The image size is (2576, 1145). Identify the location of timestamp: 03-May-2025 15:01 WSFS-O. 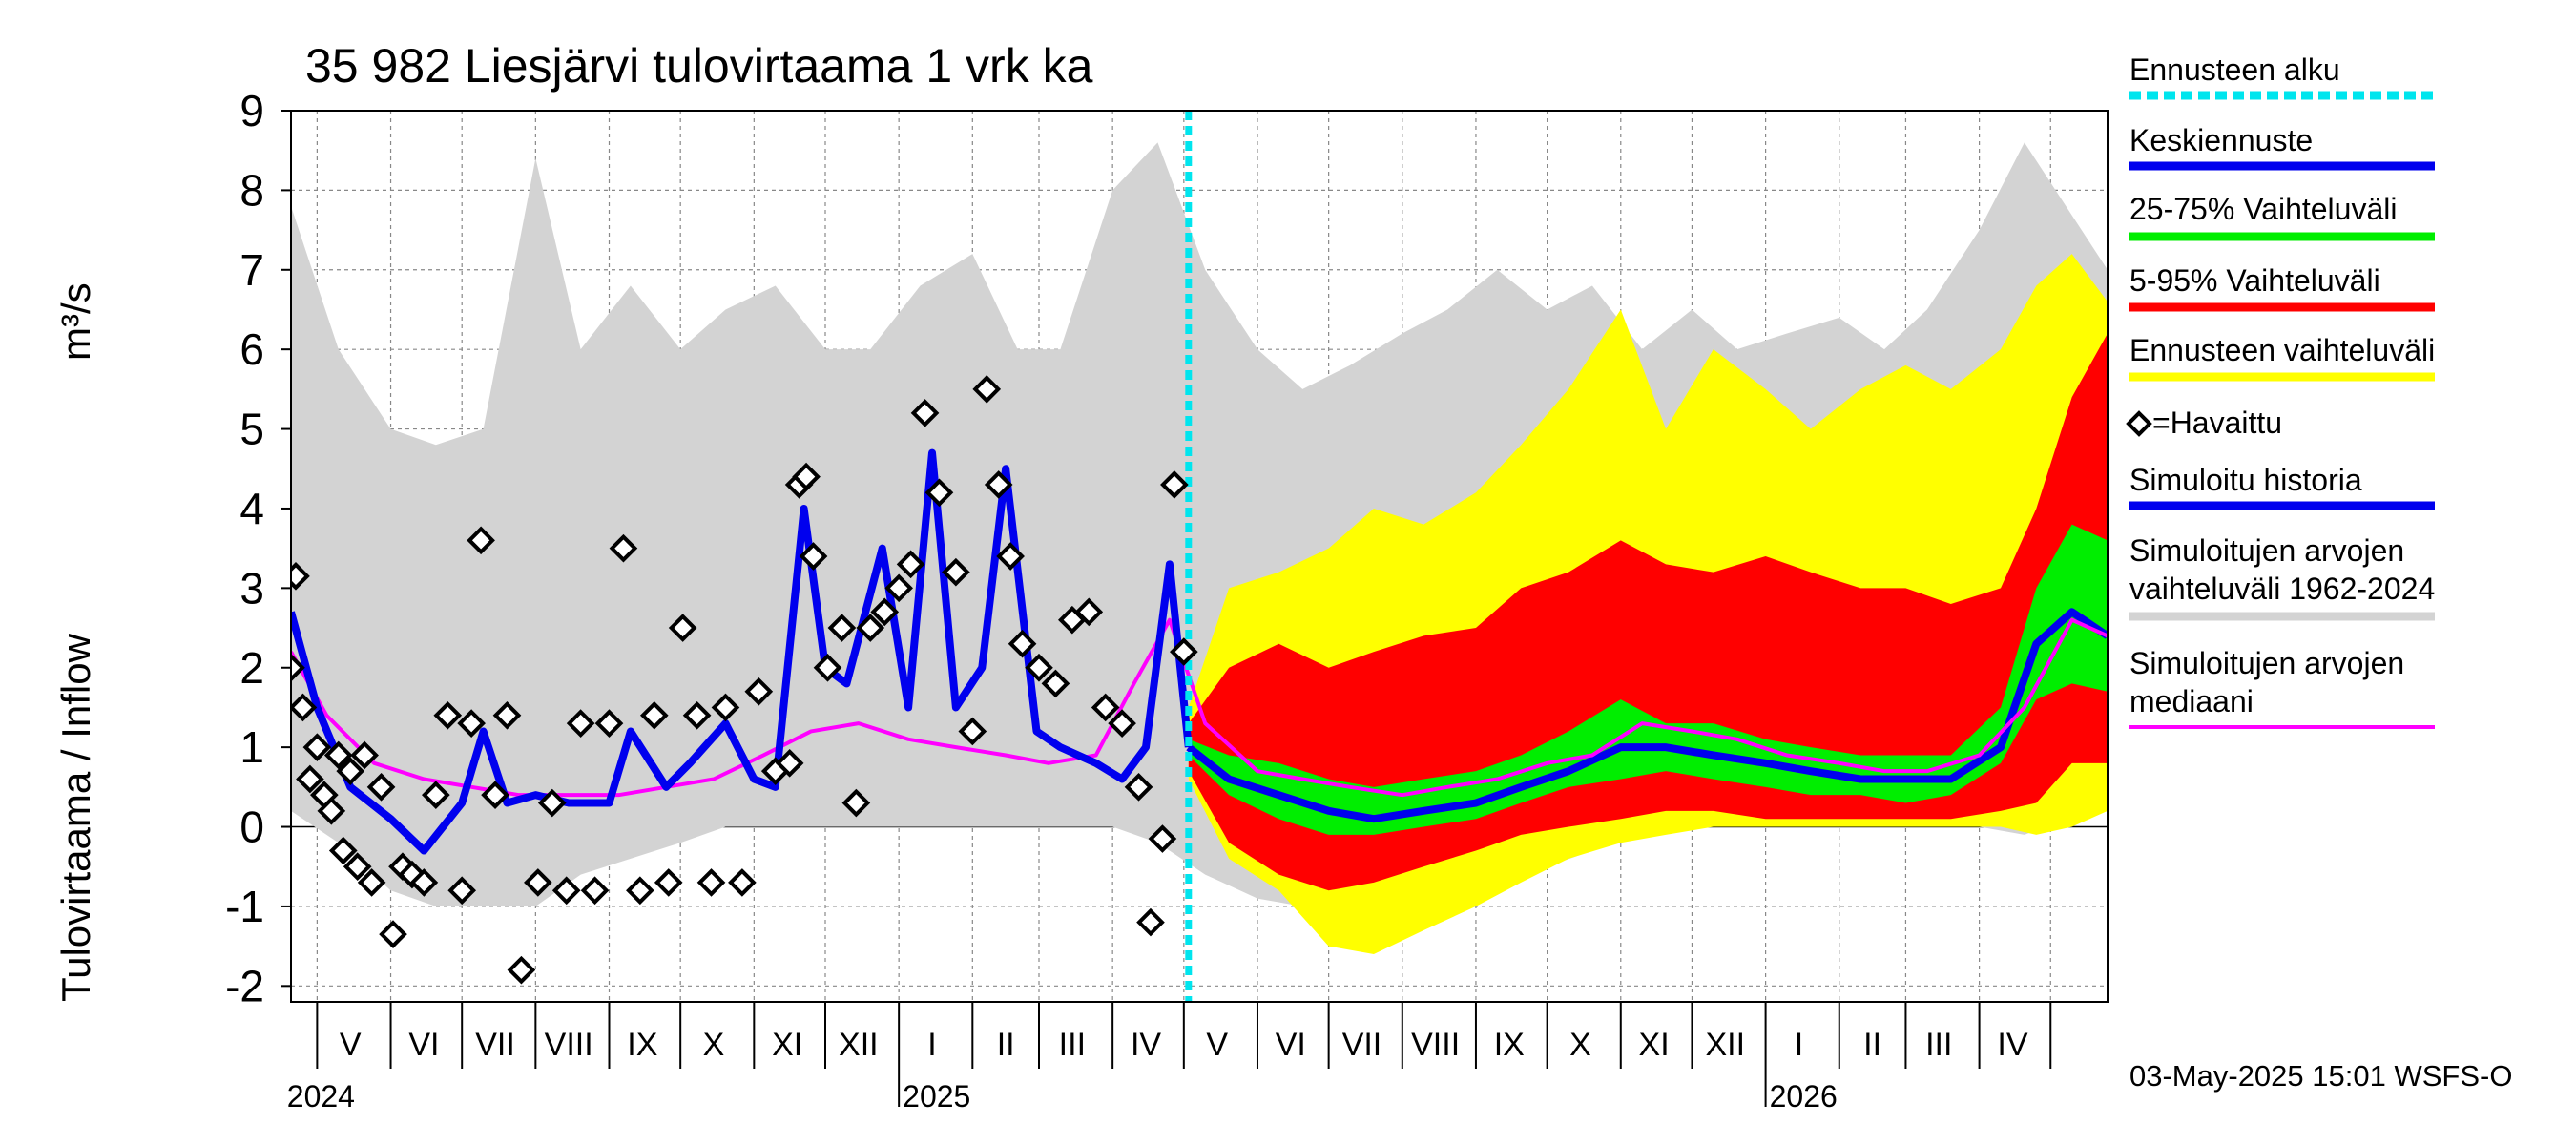
(2320, 1076).